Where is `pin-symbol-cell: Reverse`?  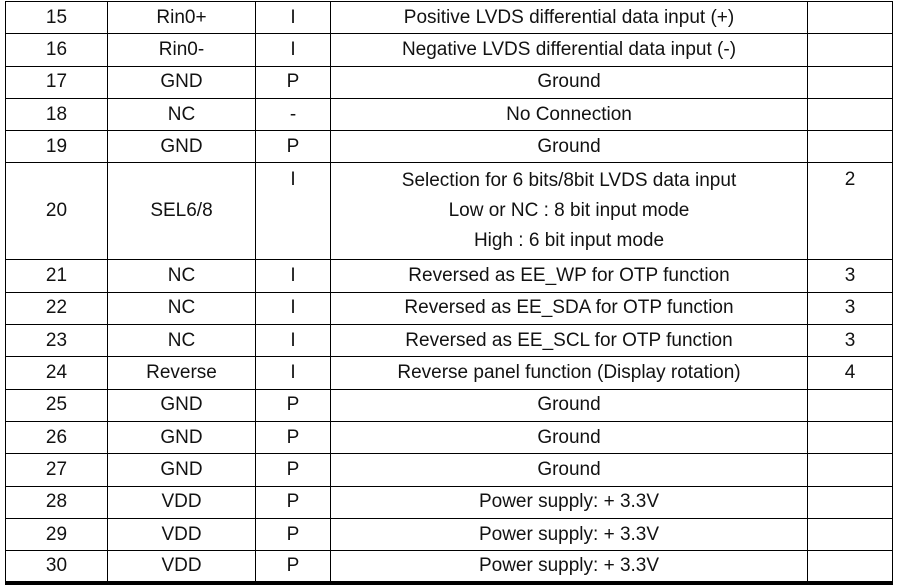
pin-symbol-cell: Reverse is located at coordinates (181, 373).